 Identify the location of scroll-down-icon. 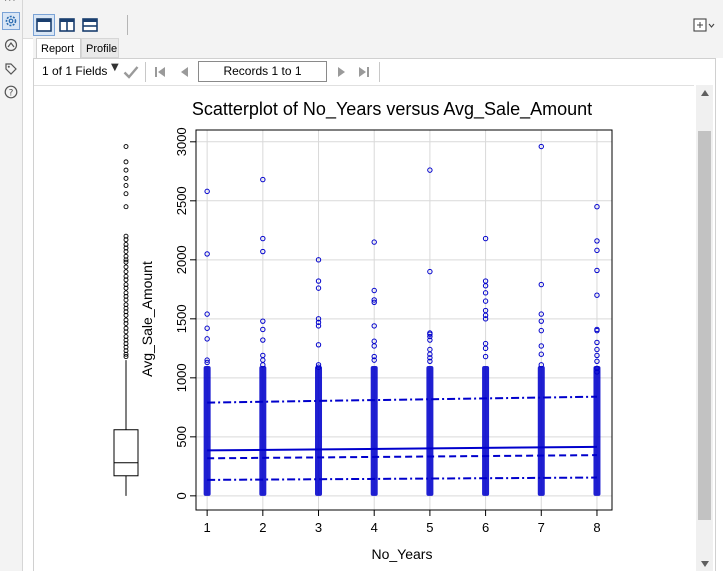
(704, 563).